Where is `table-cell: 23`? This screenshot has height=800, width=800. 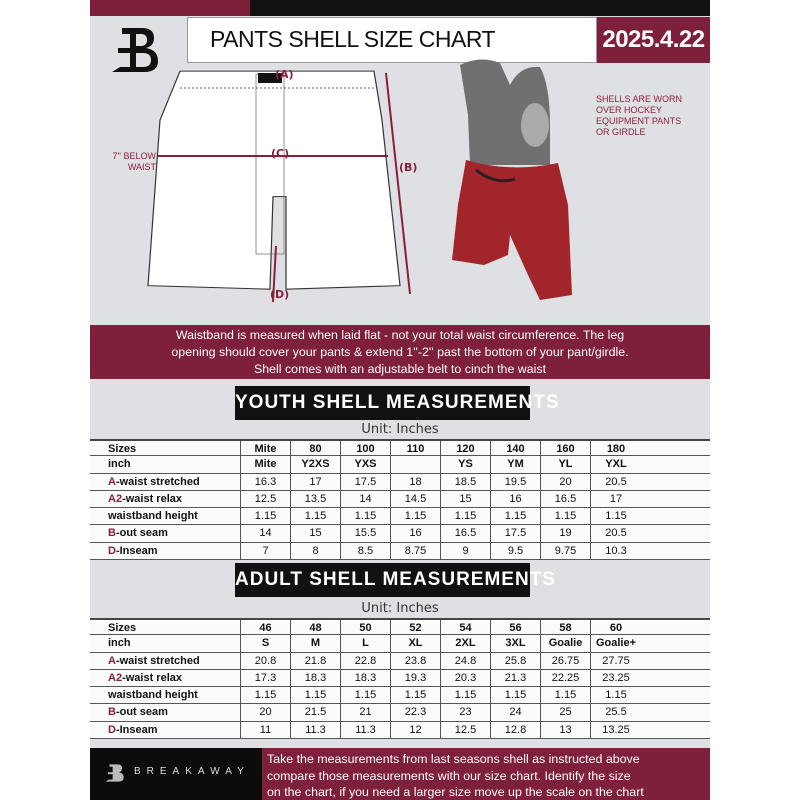 table-cell: 23 is located at coordinates (466, 712).